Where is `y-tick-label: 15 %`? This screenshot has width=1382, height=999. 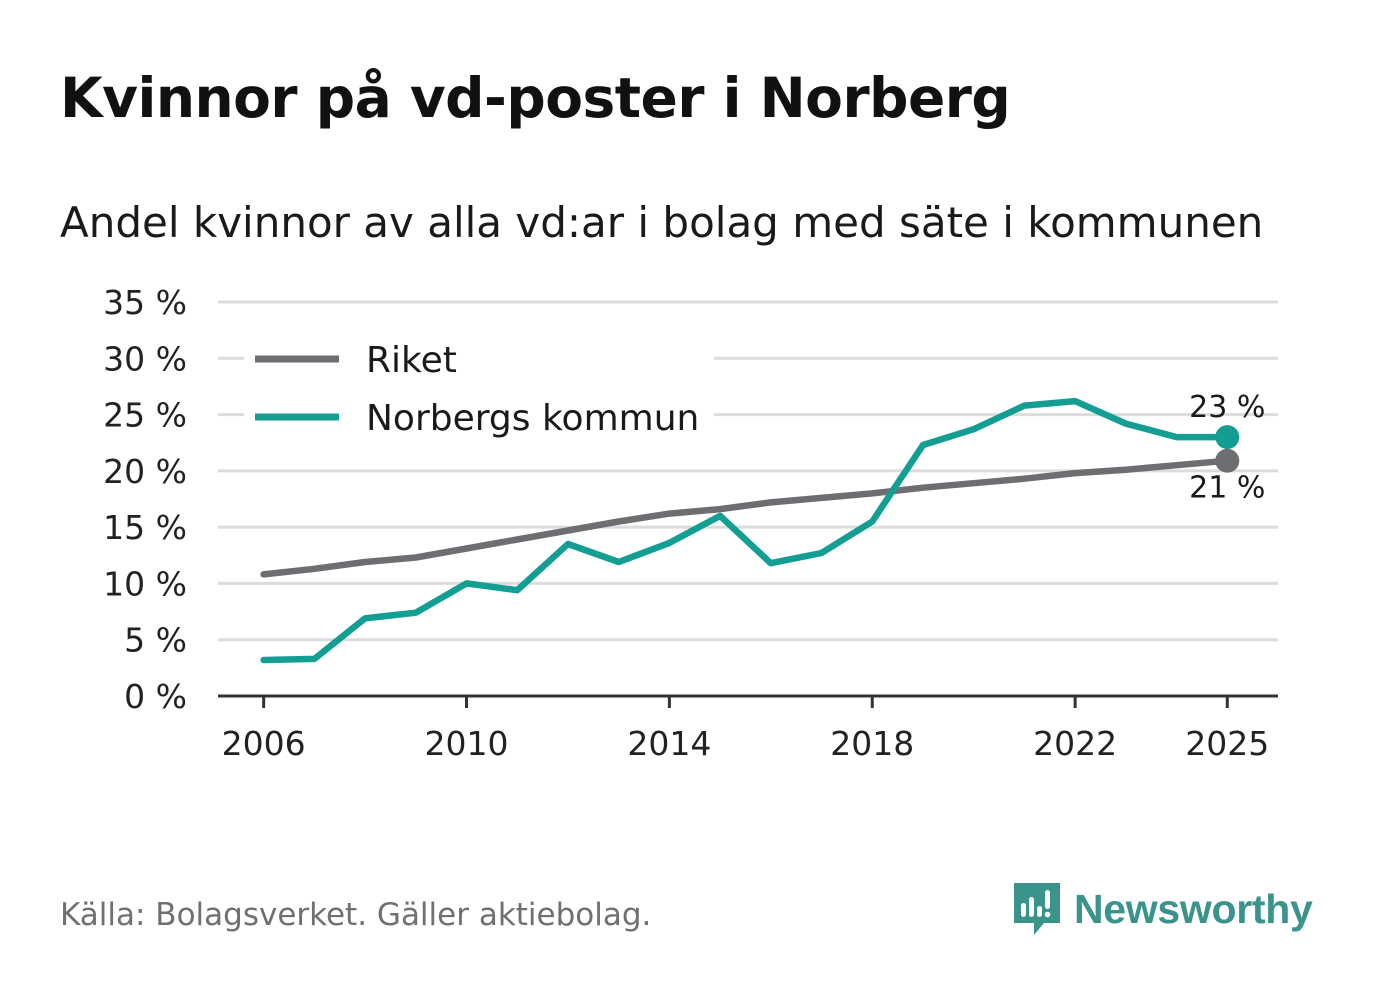 y-tick-label: 15 % is located at coordinates (145, 527).